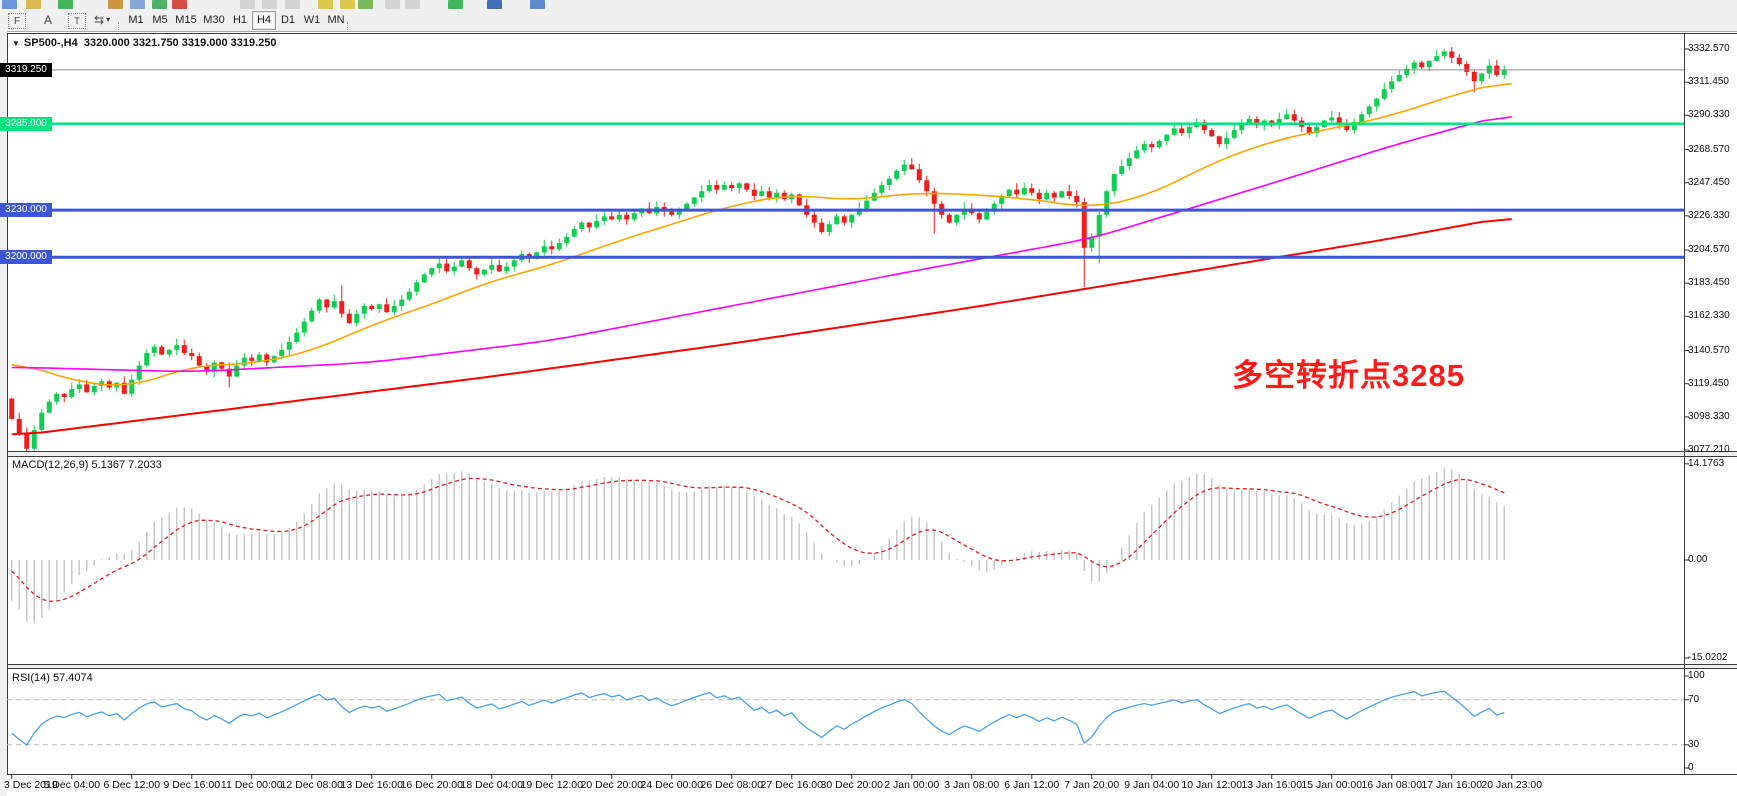  I want to click on new-chart-icon, so click(9, 4).